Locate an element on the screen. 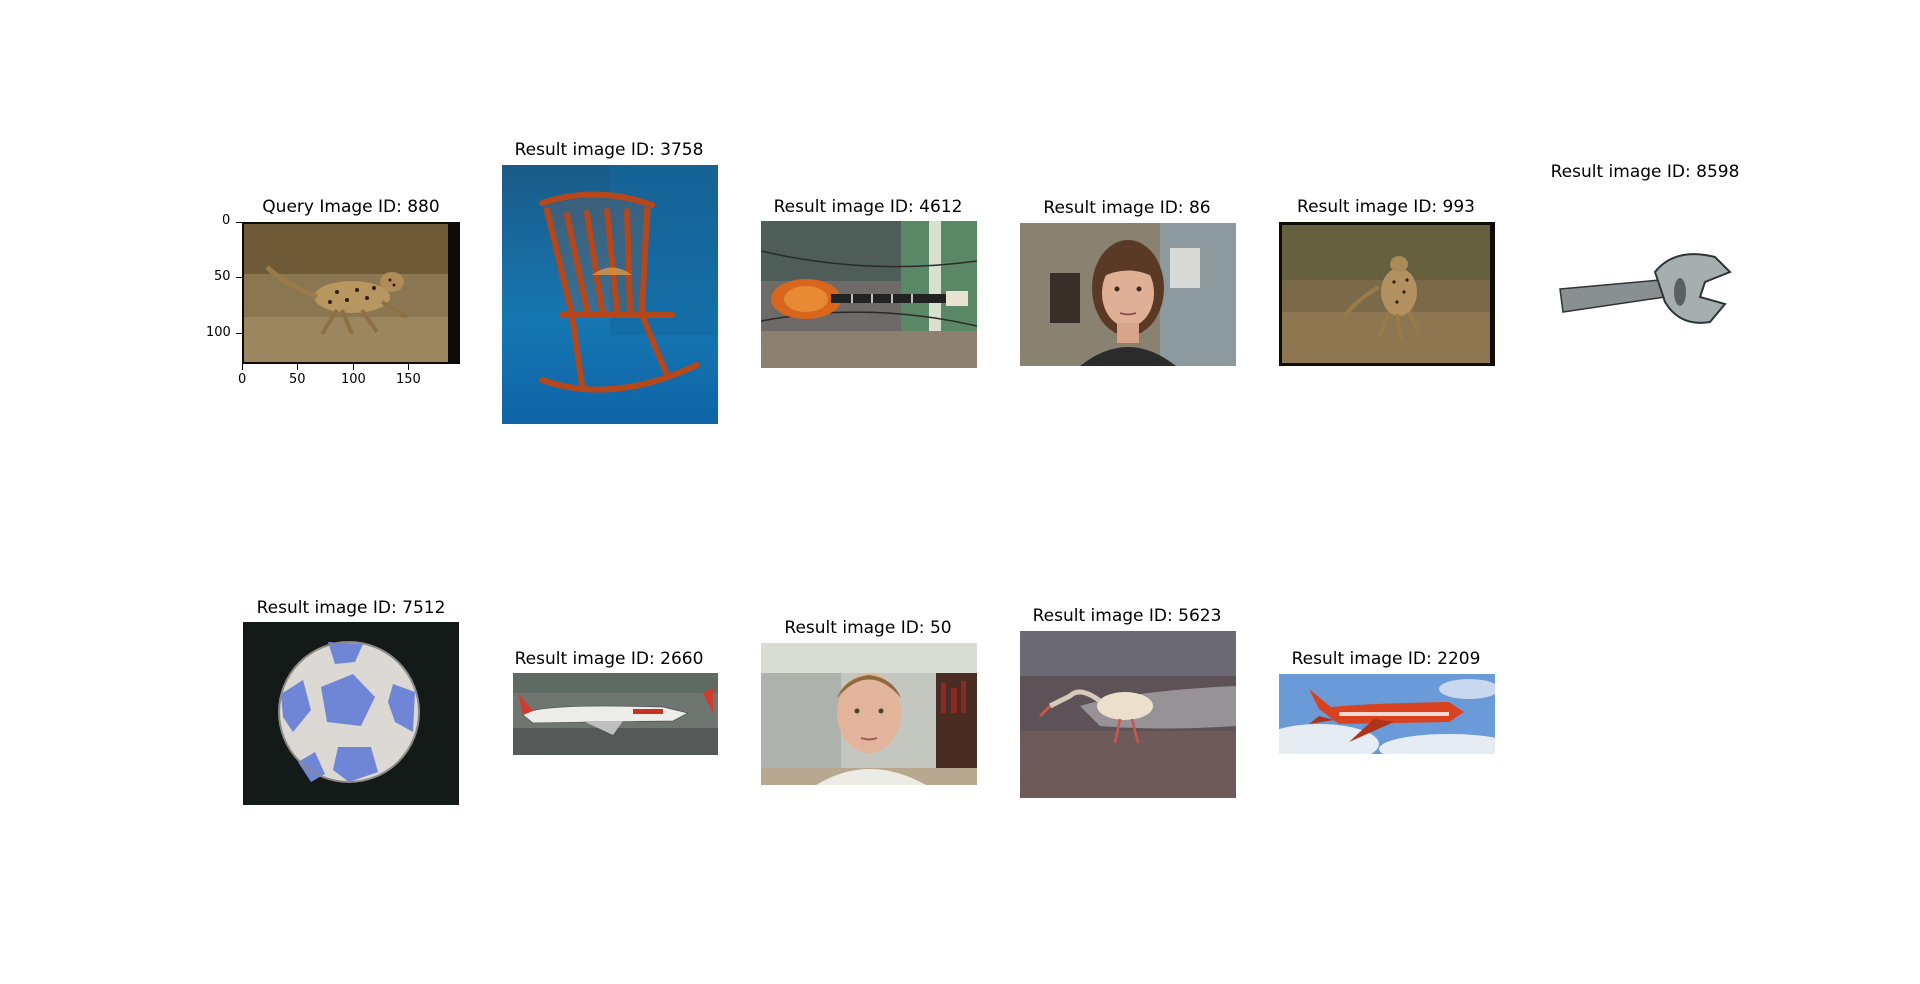  result-title: Result image ID: 86 is located at coordinates (1127, 208).